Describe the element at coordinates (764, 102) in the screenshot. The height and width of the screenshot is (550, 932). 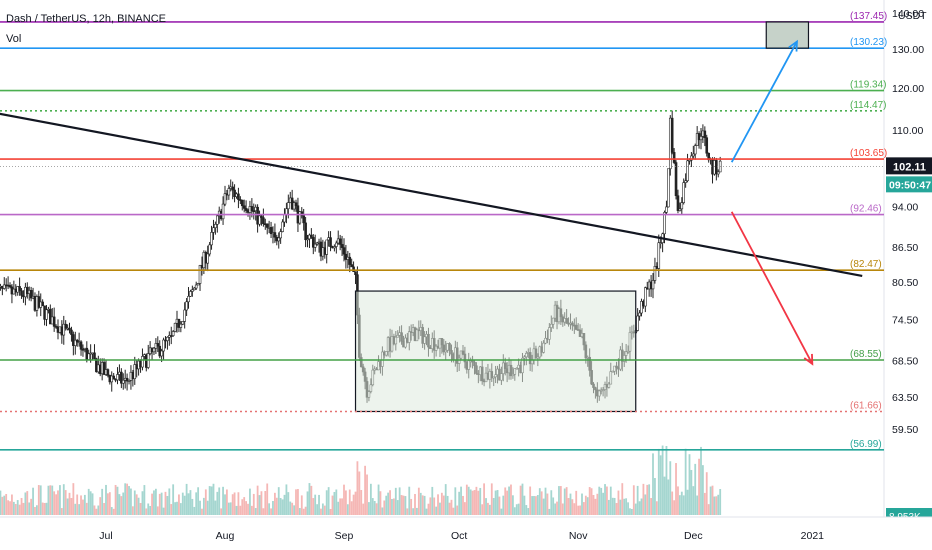
I see `arrow-up` at that location.